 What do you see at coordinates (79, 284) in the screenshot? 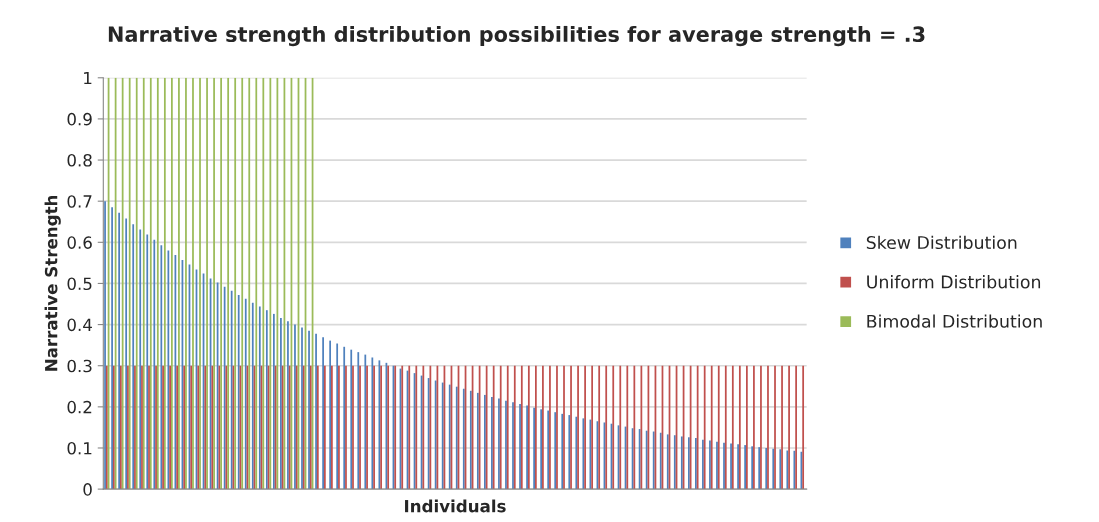
I see `y-tick-label: 0.5` at bounding box center [79, 284].